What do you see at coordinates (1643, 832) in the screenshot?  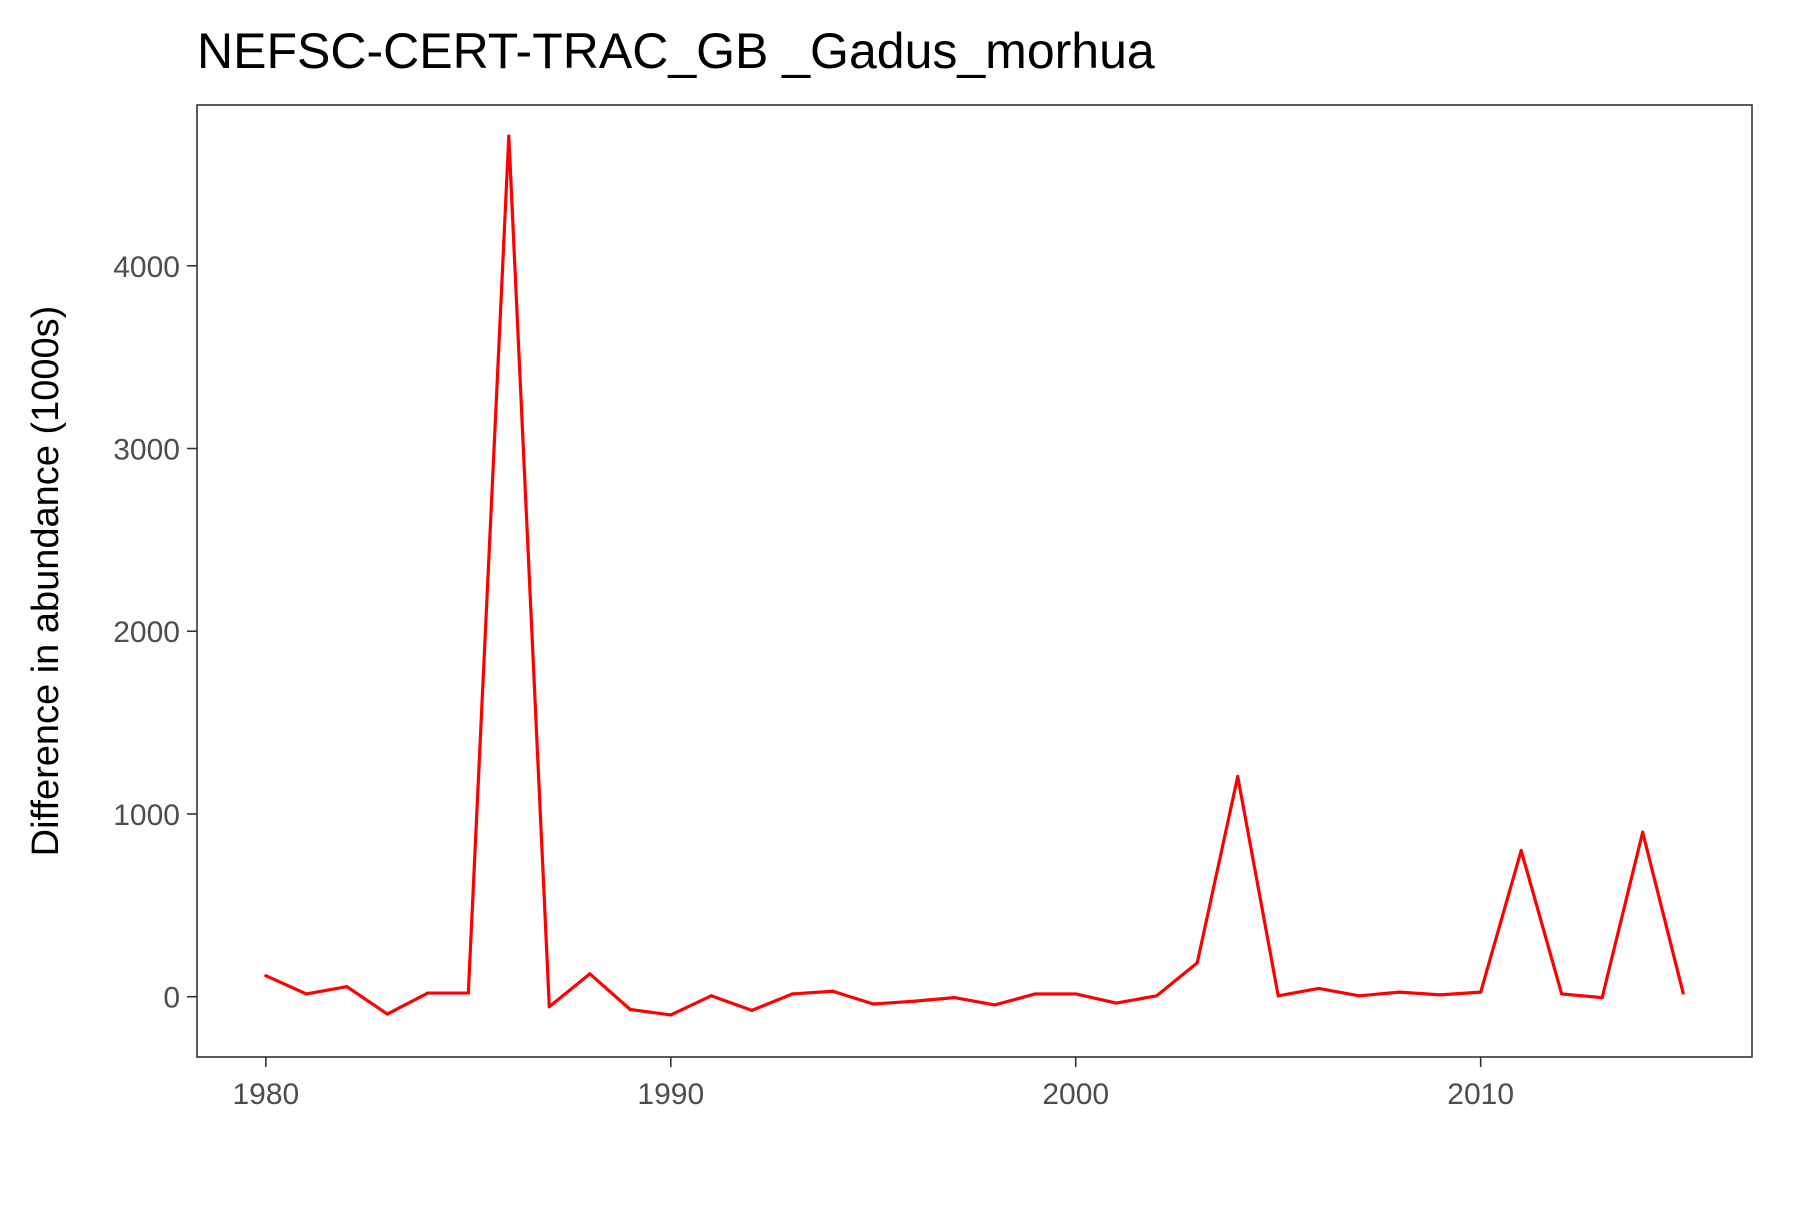 I see `data-point-2014` at bounding box center [1643, 832].